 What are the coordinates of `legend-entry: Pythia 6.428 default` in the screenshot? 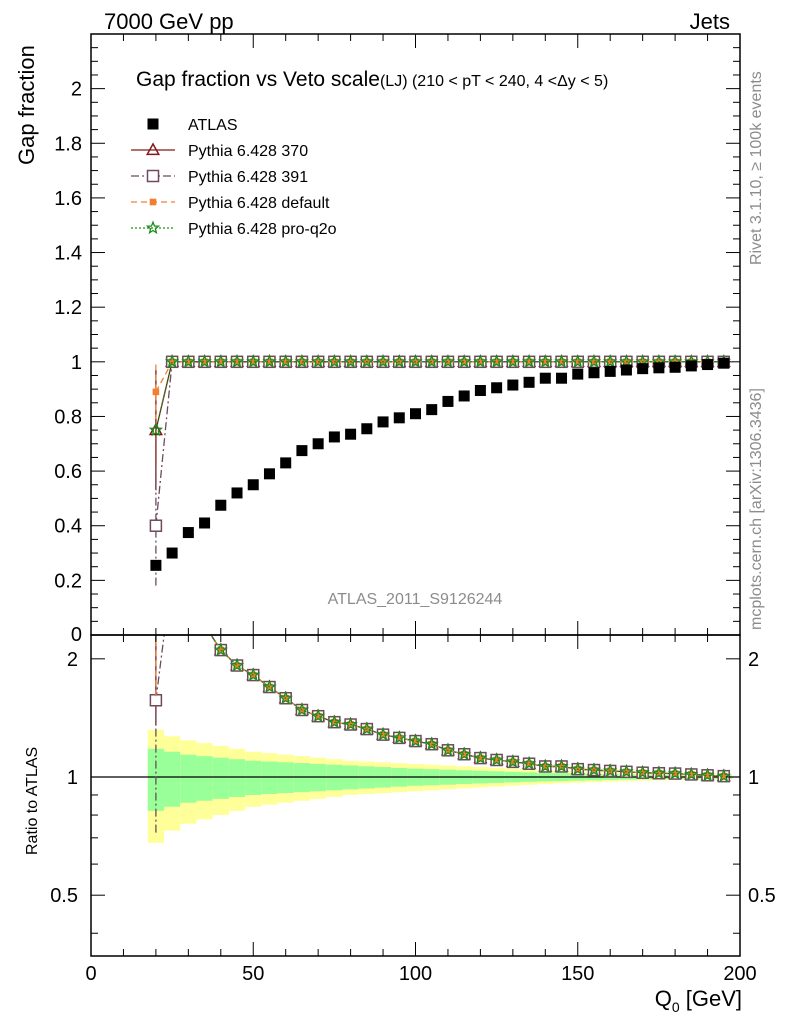 It's located at (230, 203).